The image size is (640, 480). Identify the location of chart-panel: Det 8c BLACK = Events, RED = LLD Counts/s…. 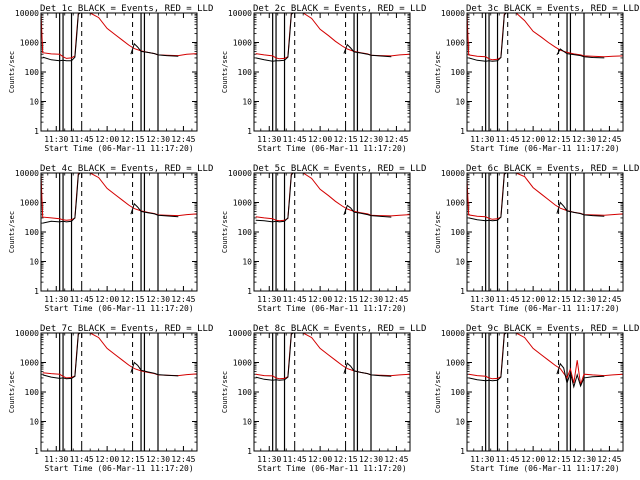
(323, 398).